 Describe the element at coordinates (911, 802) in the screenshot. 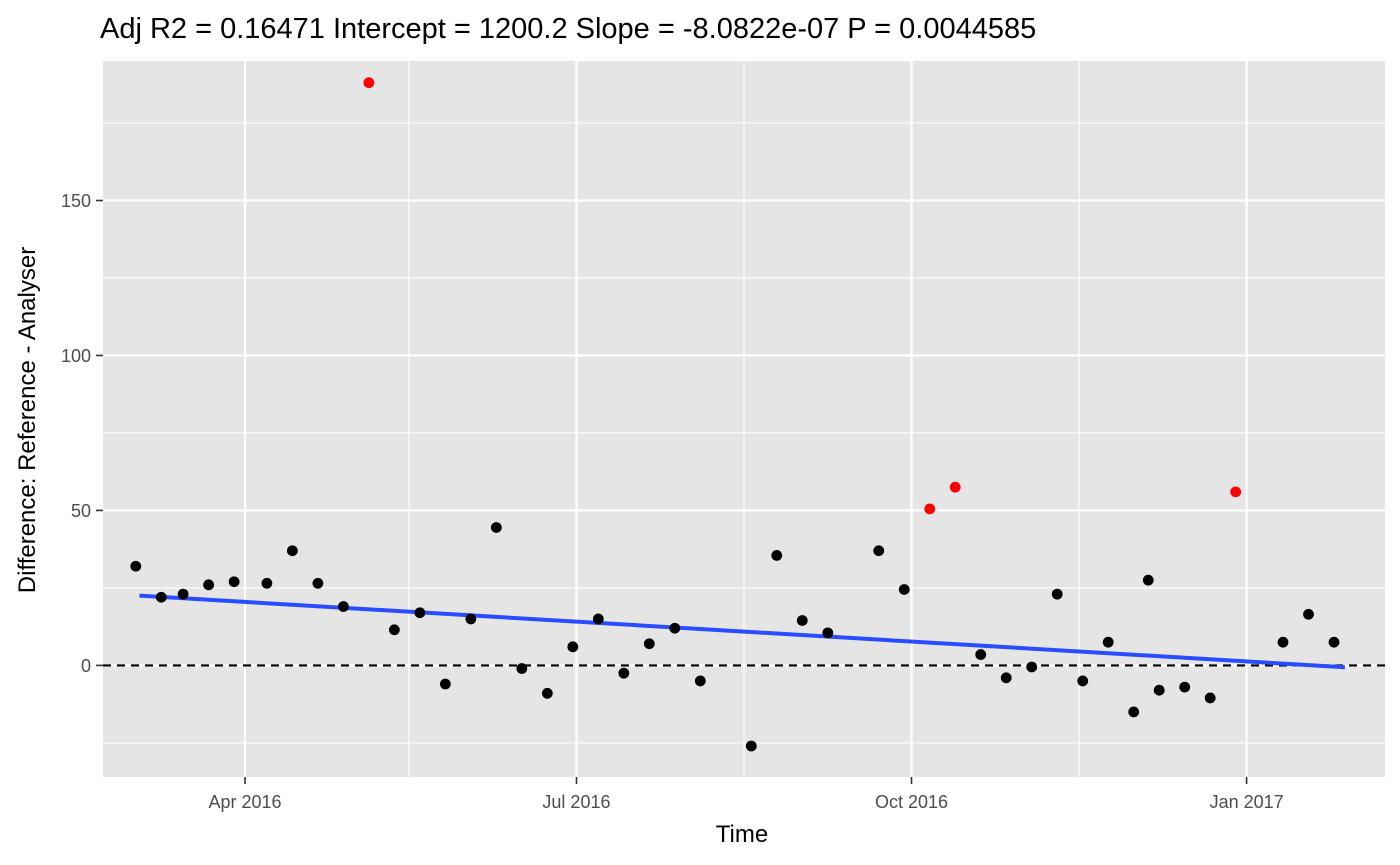

I see `x-tick-label: Oct 2016` at that location.